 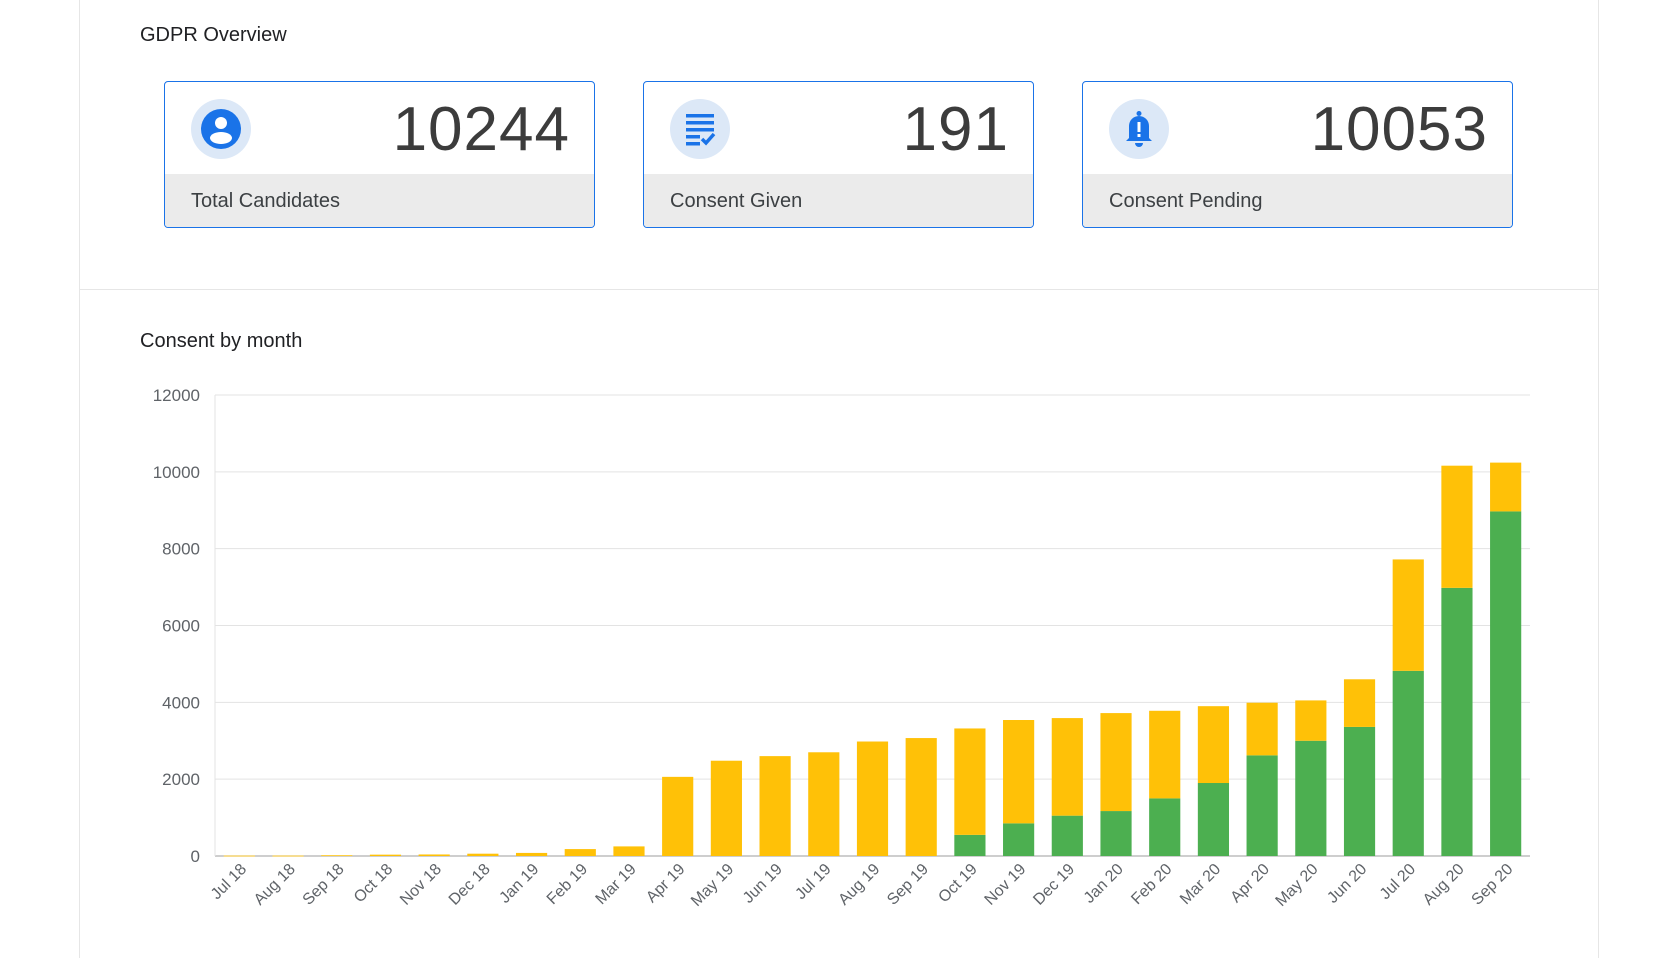 What do you see at coordinates (957, 883) in the screenshot?
I see `x-tick-label: Oct 19` at bounding box center [957, 883].